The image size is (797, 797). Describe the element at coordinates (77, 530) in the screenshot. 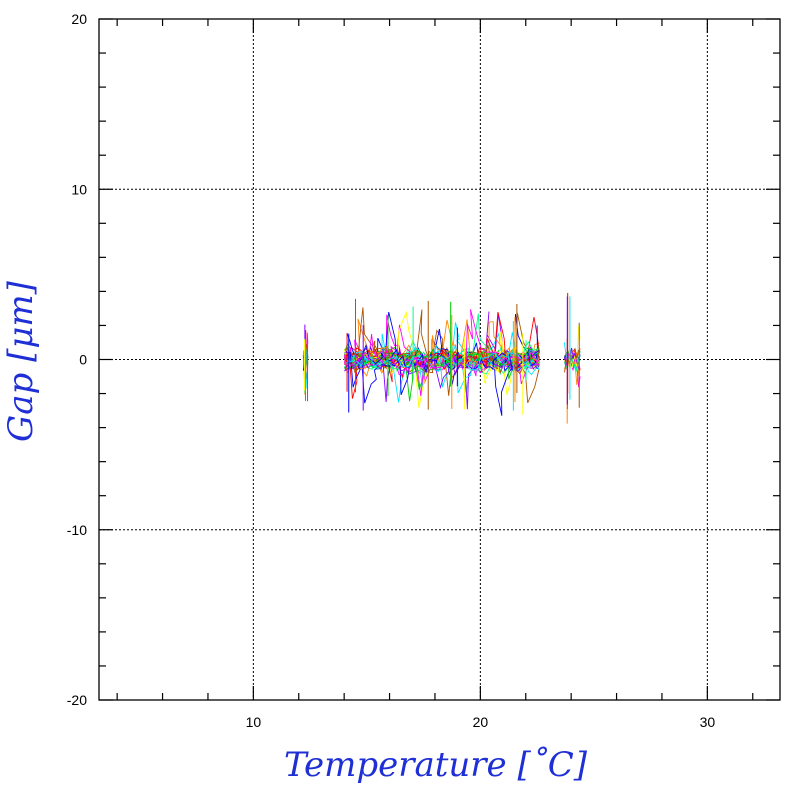

I see `y-tick-label: -10` at that location.